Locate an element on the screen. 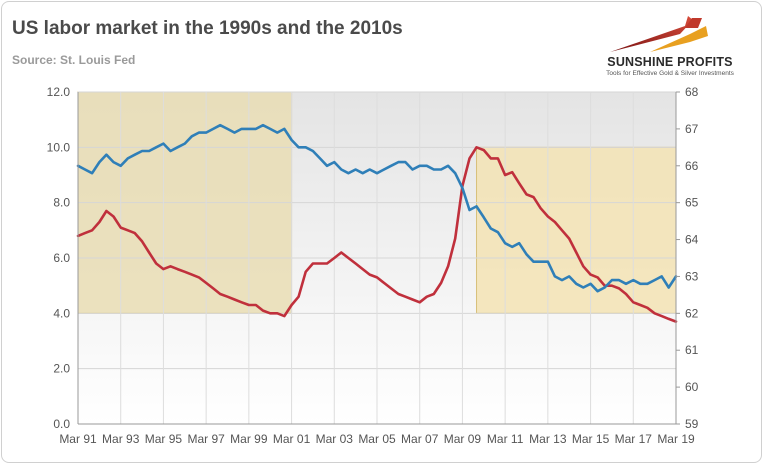 This screenshot has height=466, width=765. x-tick-label: Mar 01 is located at coordinates (292, 439).